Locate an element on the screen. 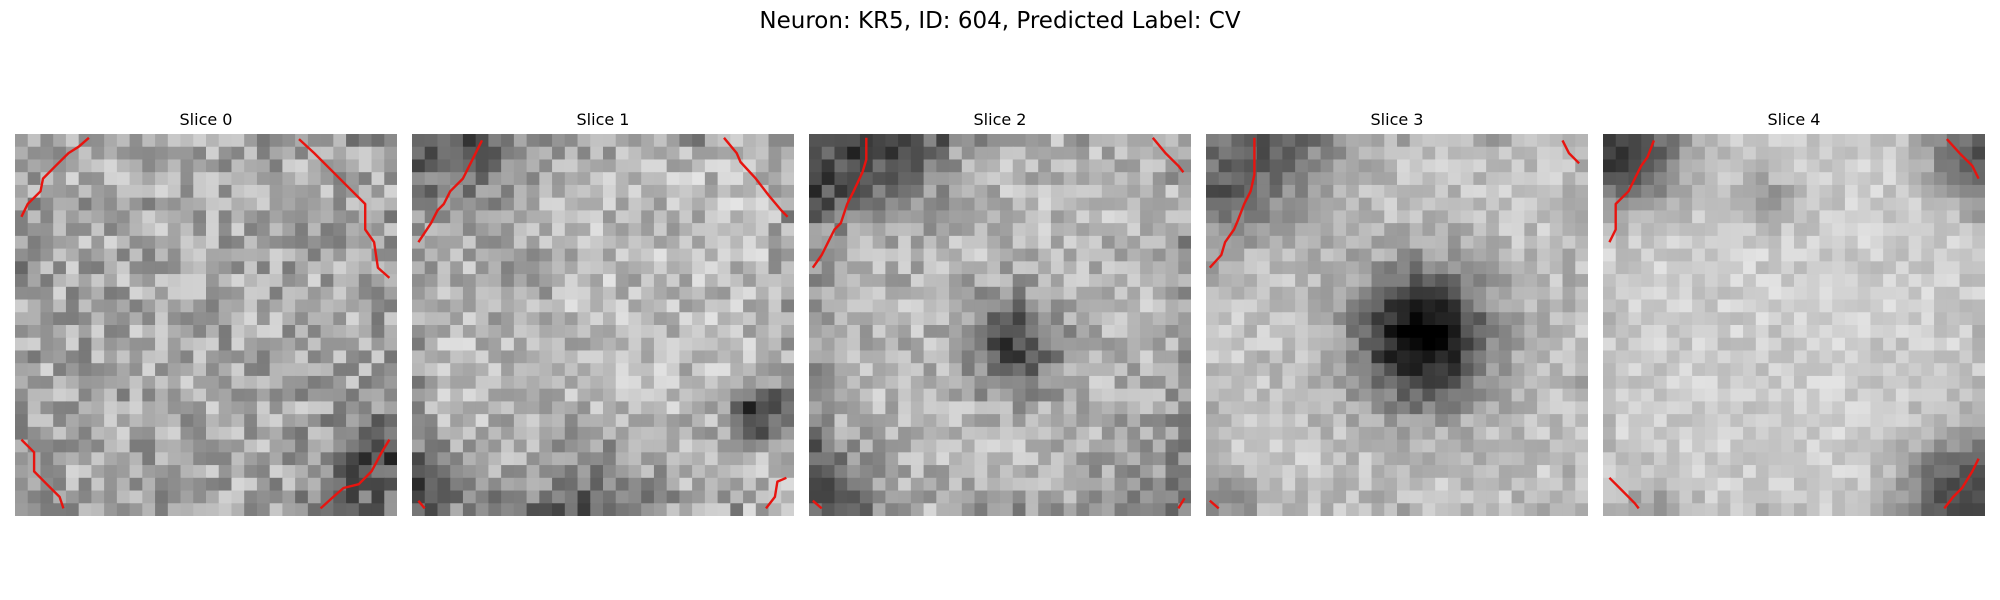 The height and width of the screenshot is (600, 2000). slice-title-2: Slice 2 is located at coordinates (1000, 119).